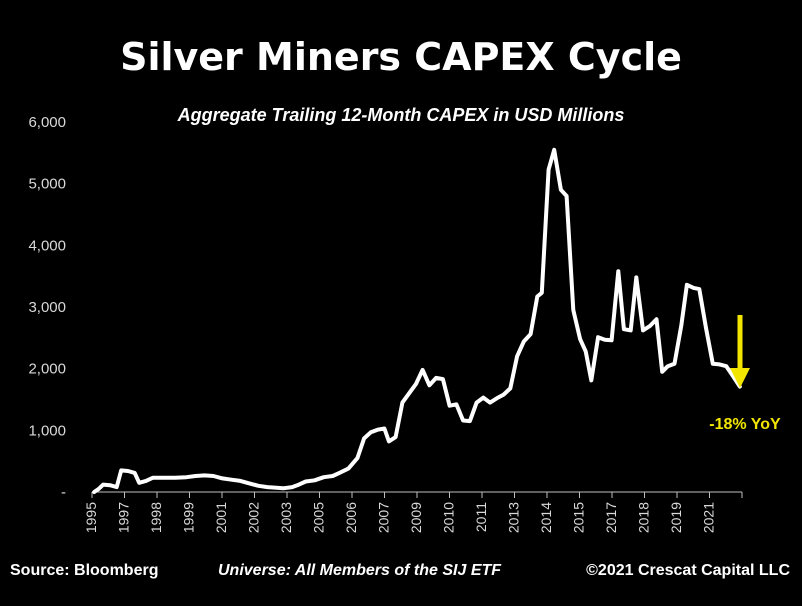  What do you see at coordinates (189, 517) in the screenshot?
I see `x-tick-label: 1999` at bounding box center [189, 517].